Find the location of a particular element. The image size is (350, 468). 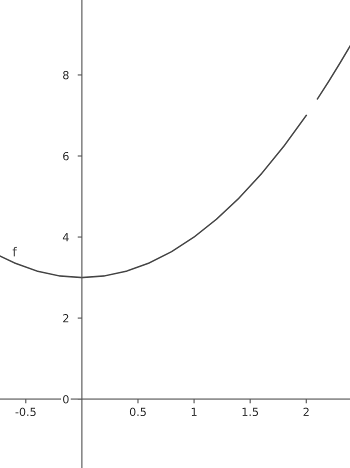

x-tick-label: -0.5 is located at coordinates (26, 412).